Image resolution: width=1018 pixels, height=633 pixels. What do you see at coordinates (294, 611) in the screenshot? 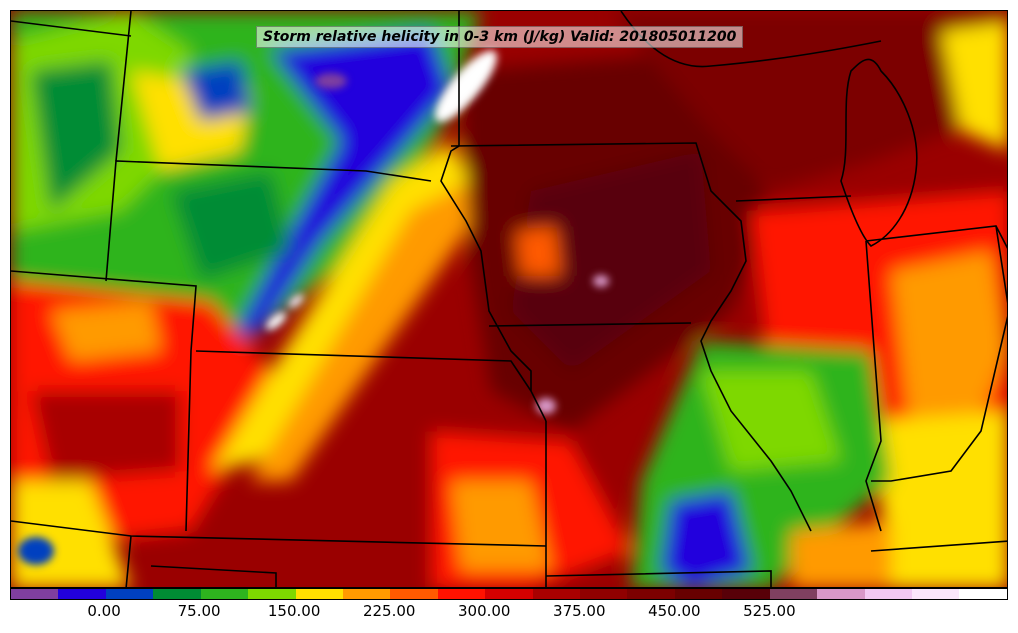
I see `colorbar-tick-label: 150.00` at bounding box center [294, 611].